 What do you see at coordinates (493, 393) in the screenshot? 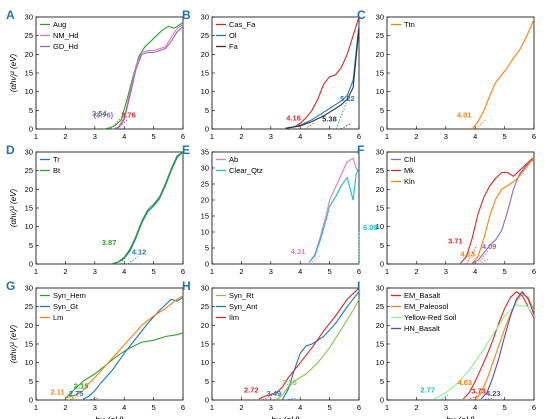
I see `bandgap-label: 4.23` at bounding box center [493, 393].